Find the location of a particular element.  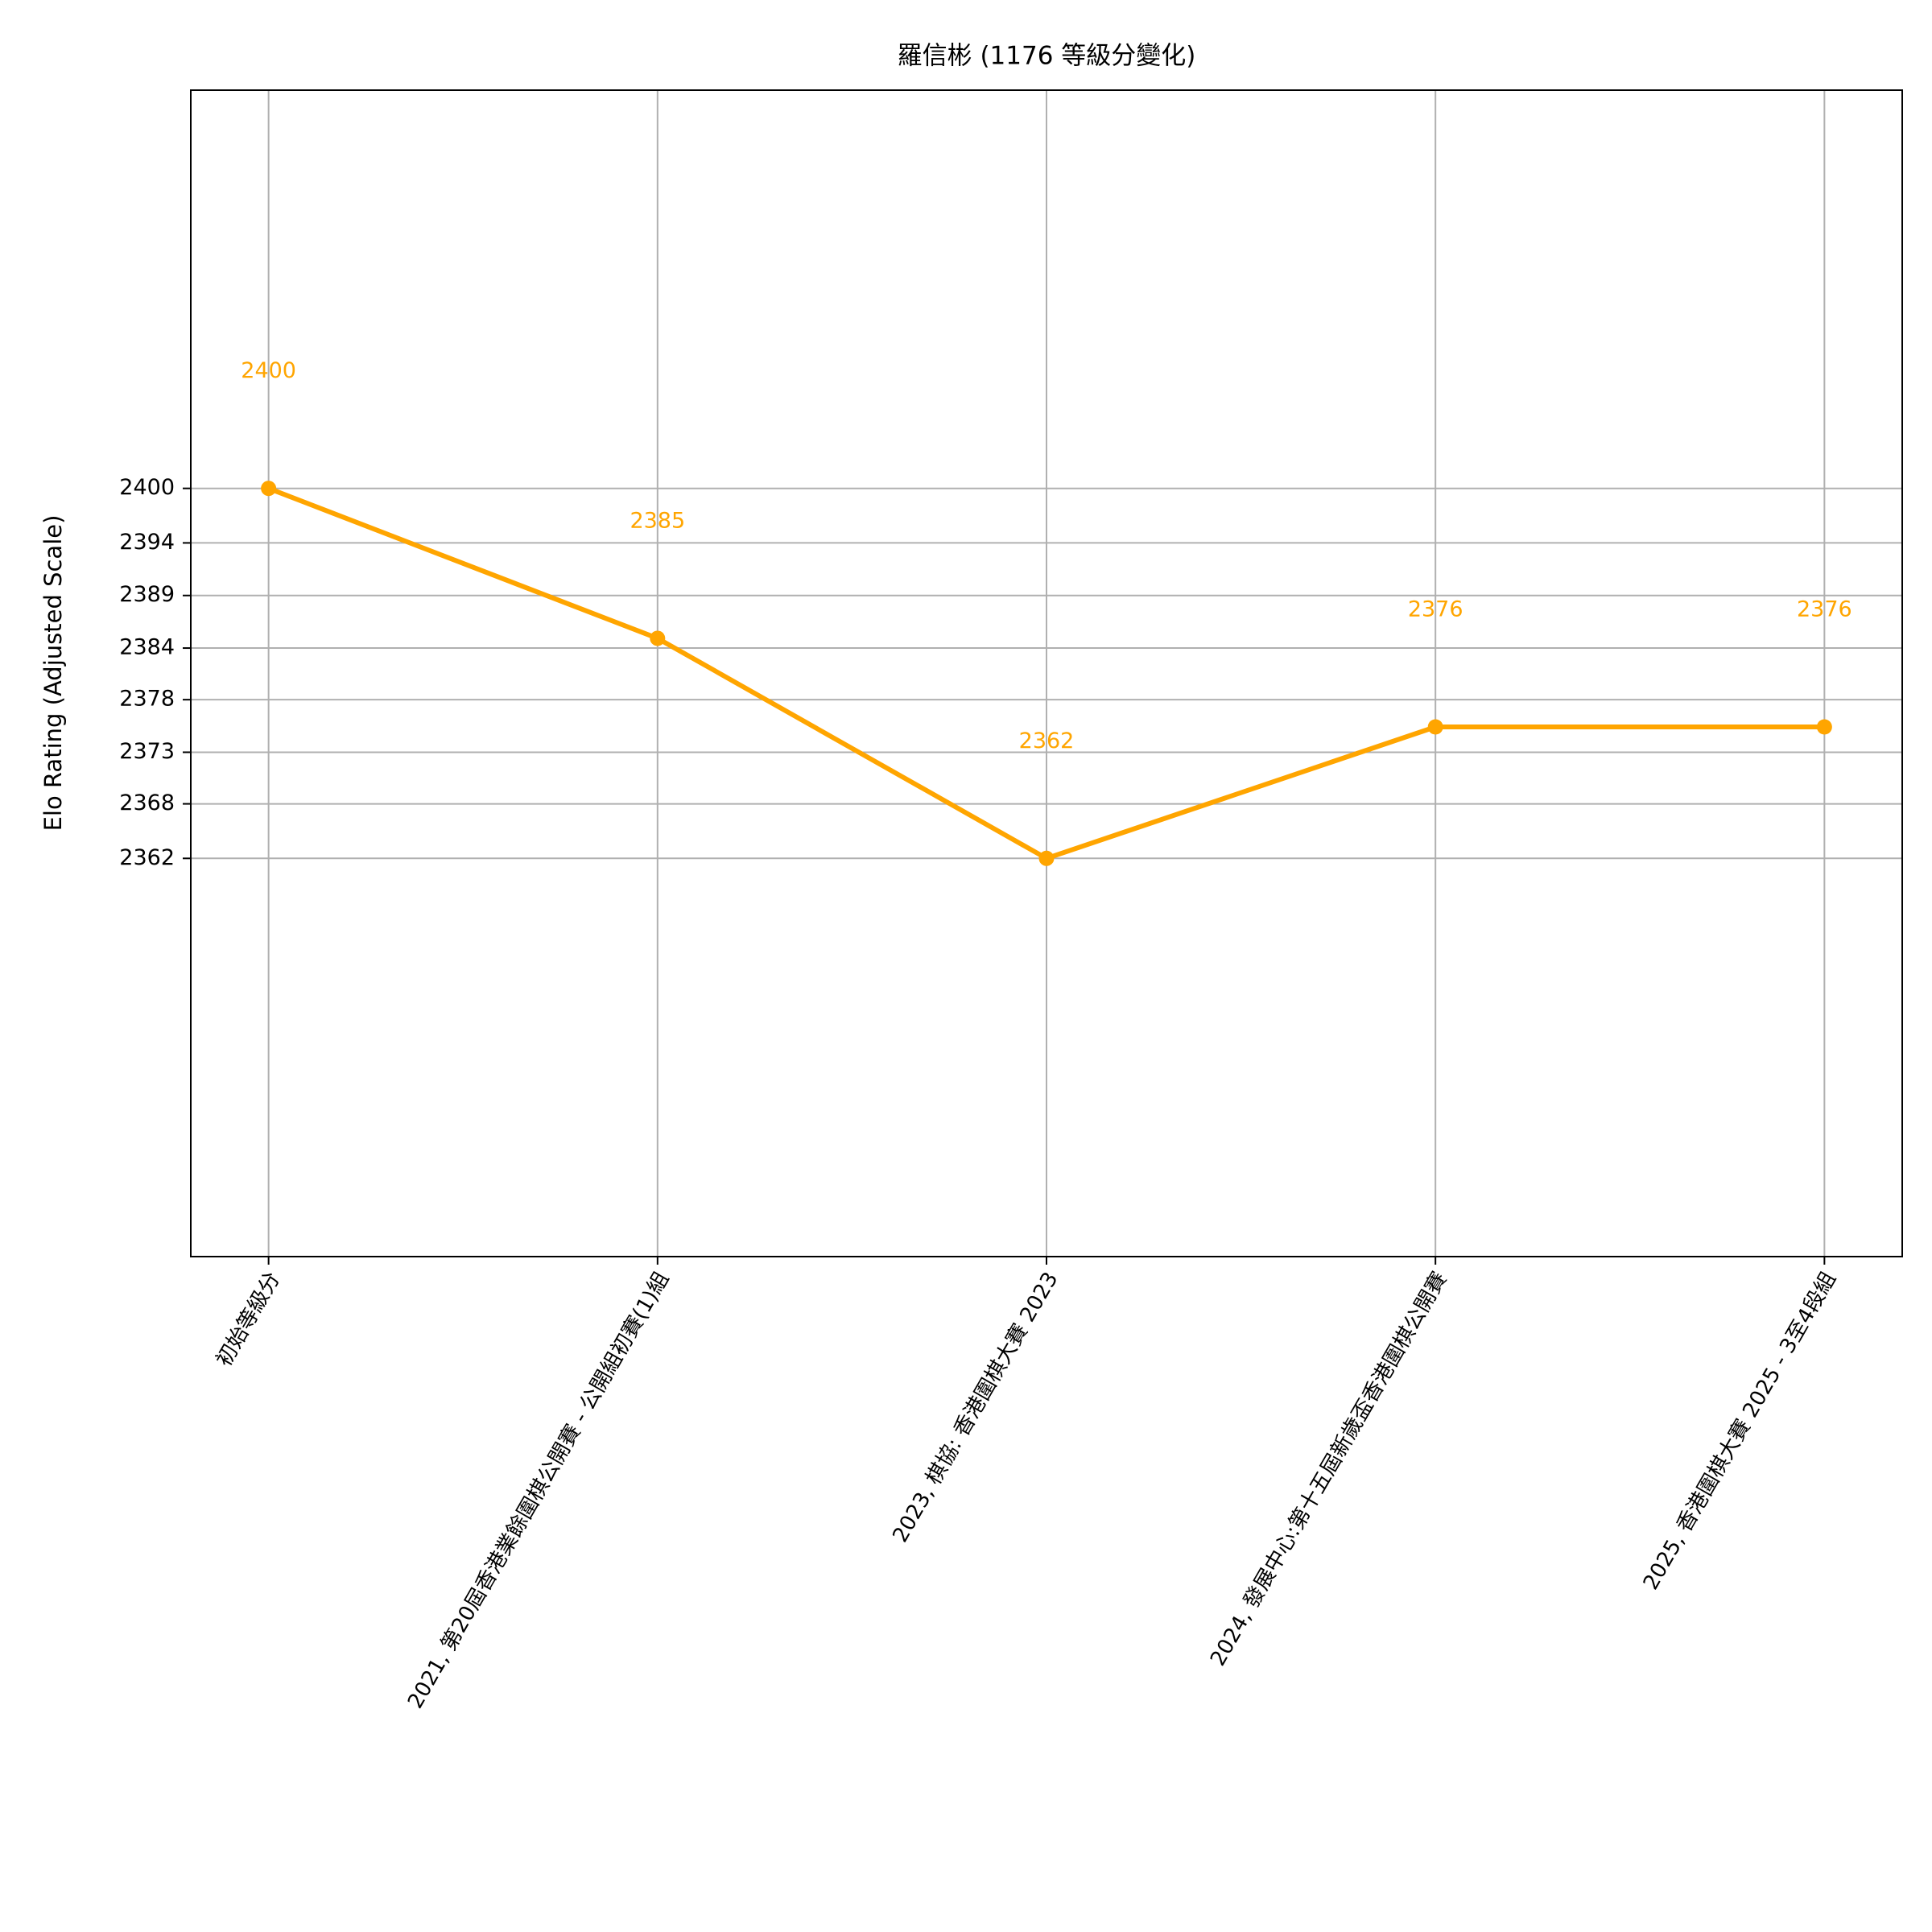

data-label: 2385 is located at coordinates (657, 520).